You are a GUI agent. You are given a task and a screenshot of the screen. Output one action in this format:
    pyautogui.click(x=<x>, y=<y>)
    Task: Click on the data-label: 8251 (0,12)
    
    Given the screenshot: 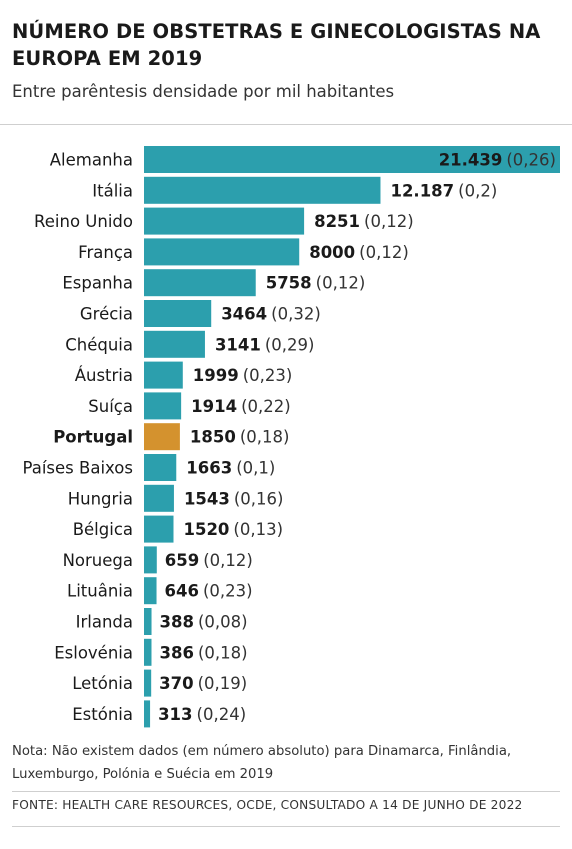 What is the action you would take?
    pyautogui.click(x=364, y=221)
    